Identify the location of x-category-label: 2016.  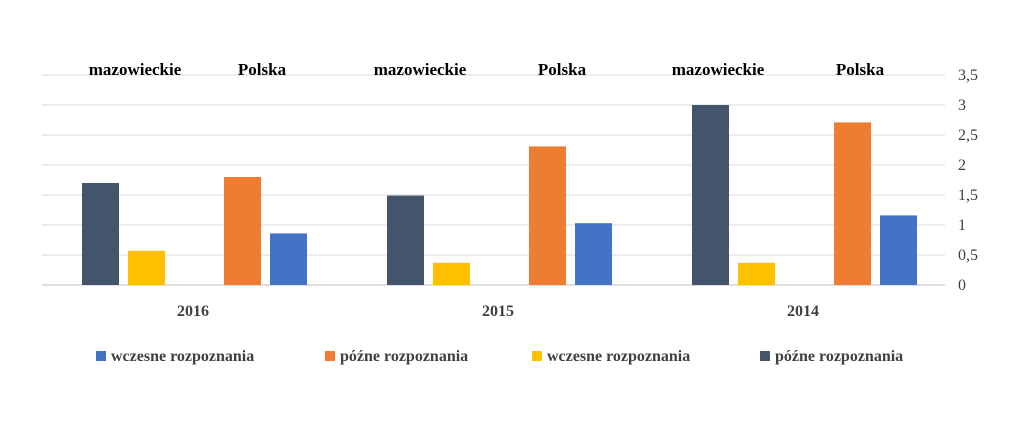
(193, 311).